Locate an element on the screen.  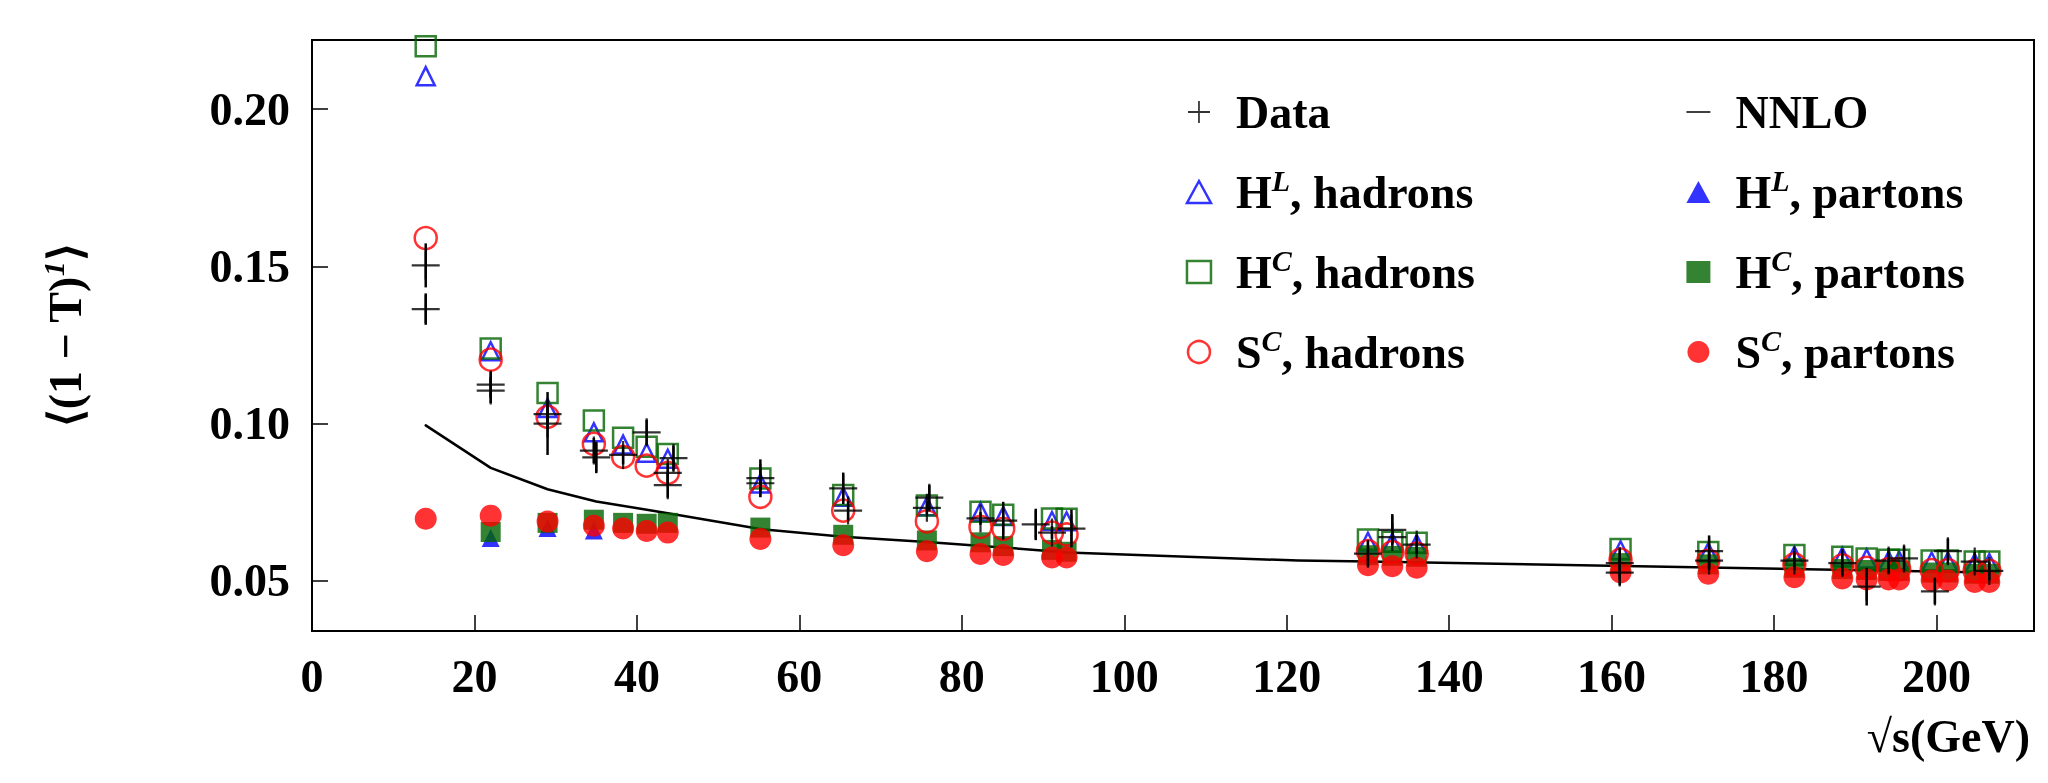
x-tick-label: 80 is located at coordinates (961, 676).